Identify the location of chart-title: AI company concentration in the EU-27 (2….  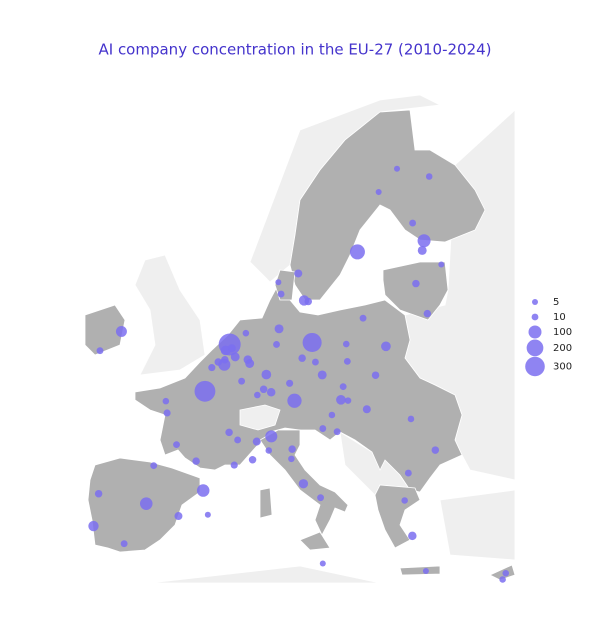
(294, 50).